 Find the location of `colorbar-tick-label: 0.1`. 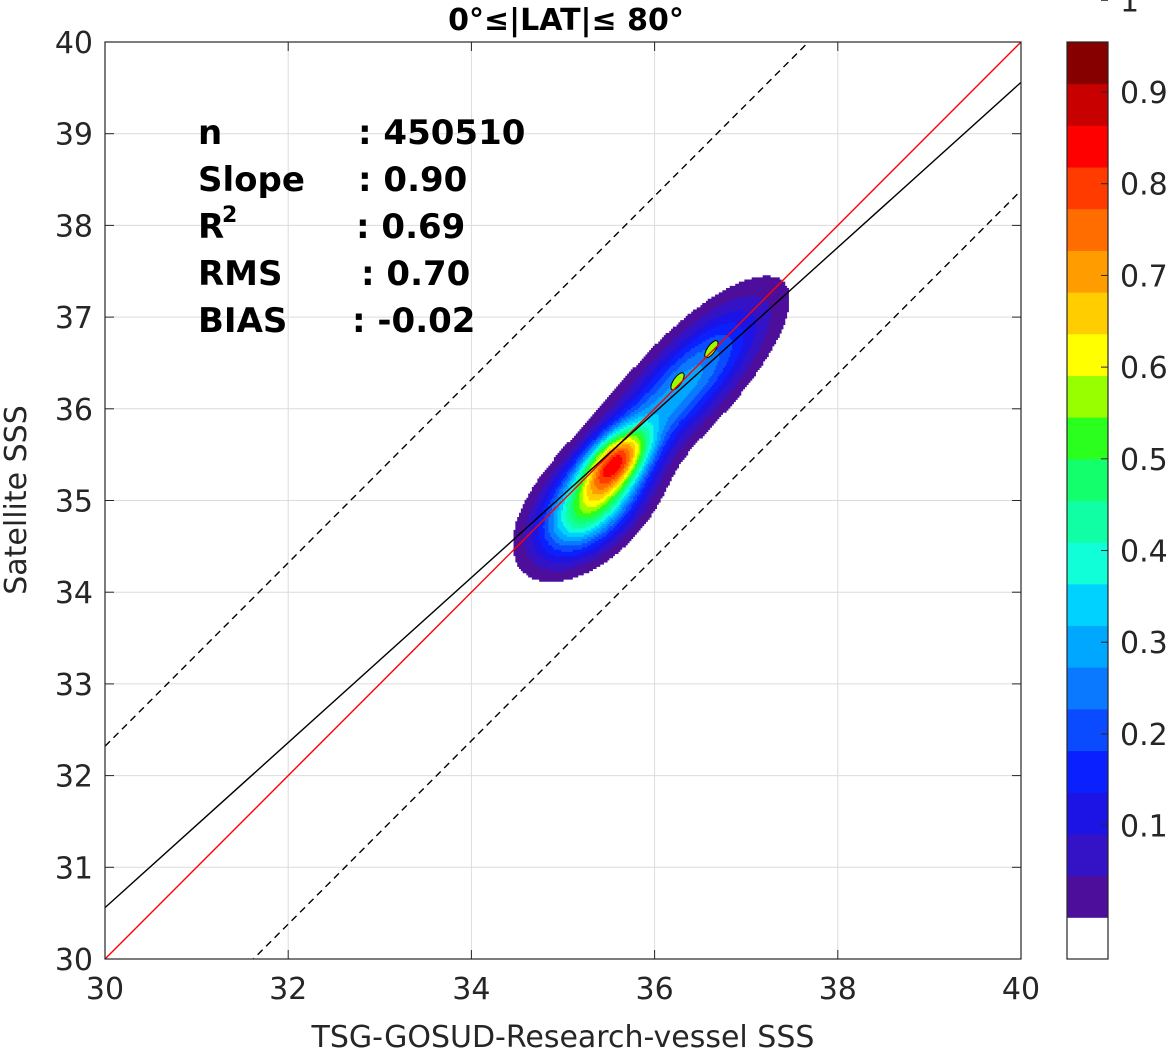

colorbar-tick-label: 0.1 is located at coordinates (1144, 827).